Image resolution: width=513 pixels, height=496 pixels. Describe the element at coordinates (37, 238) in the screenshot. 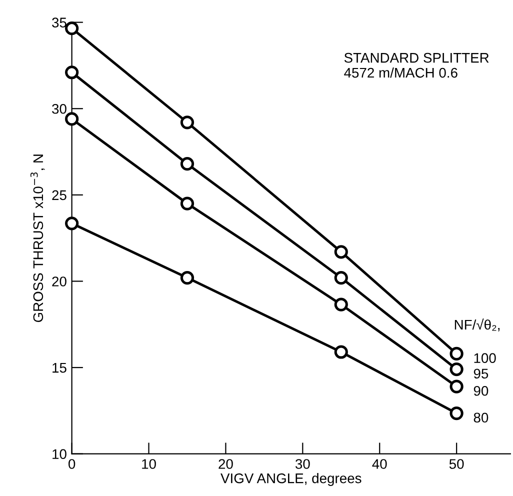

I see `y-axis-title: GROSS THRUST x10$^{−3}$, N` at that location.